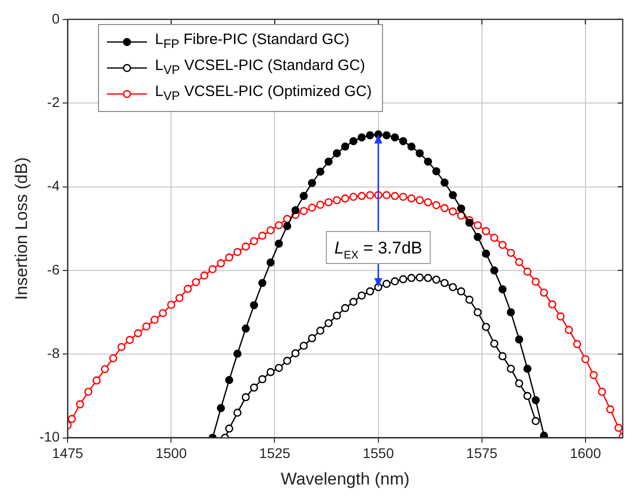 The width and height of the screenshot is (636, 502). What do you see at coordinates (345, 478) in the screenshot?
I see `x-axis-title: Wavelength (nm)` at bounding box center [345, 478].